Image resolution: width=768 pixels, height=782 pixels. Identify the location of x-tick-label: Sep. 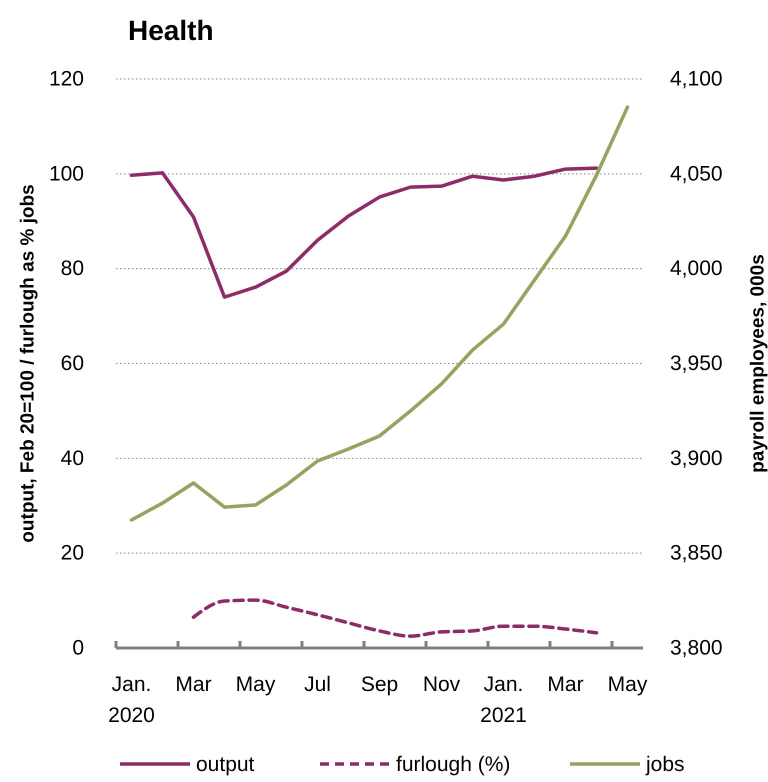
(379, 684).